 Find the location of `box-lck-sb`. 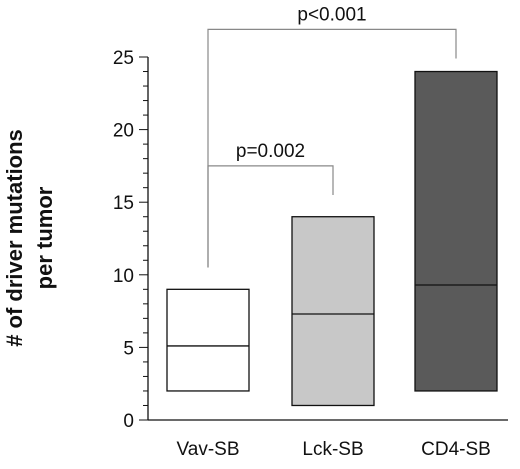

box-lck-sb is located at coordinates (333, 311).